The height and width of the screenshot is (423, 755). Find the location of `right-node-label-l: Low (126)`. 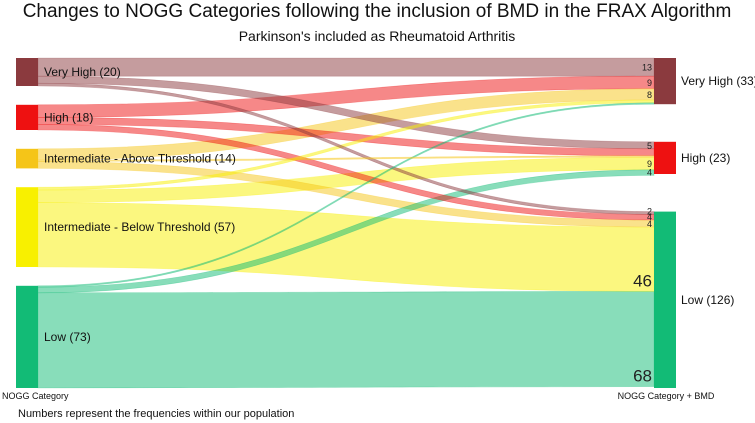

right-node-label-l: Low (126) is located at coordinates (707, 300).